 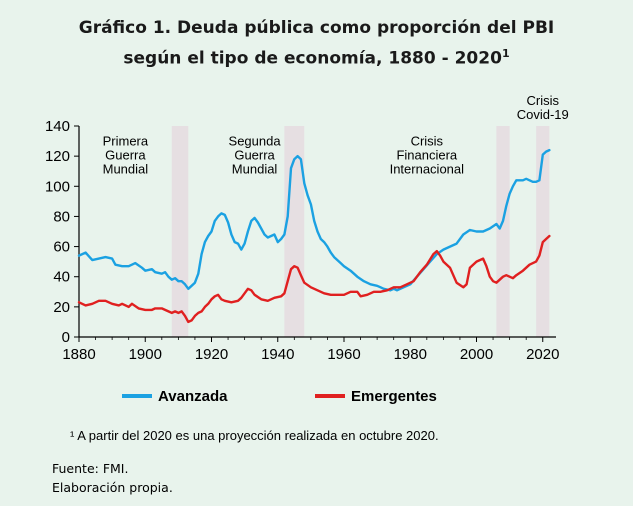 I want to click on x-tick-label: 1960, so click(x=343, y=354).